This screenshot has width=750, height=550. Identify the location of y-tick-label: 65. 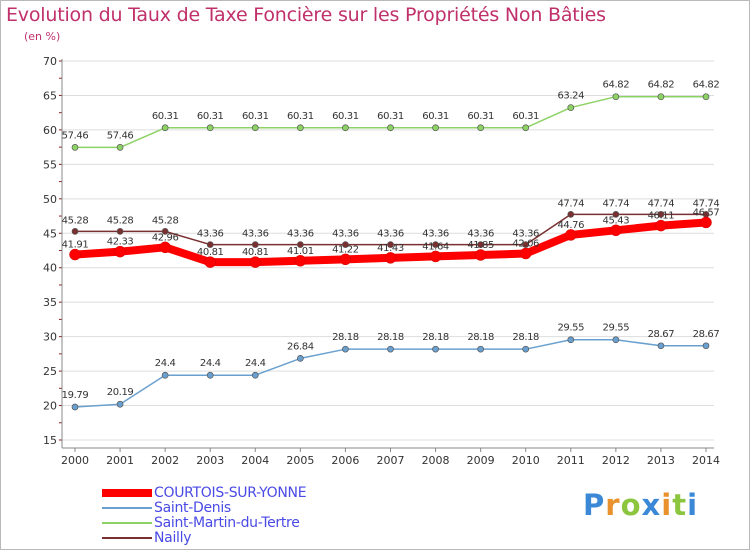
(50, 95).